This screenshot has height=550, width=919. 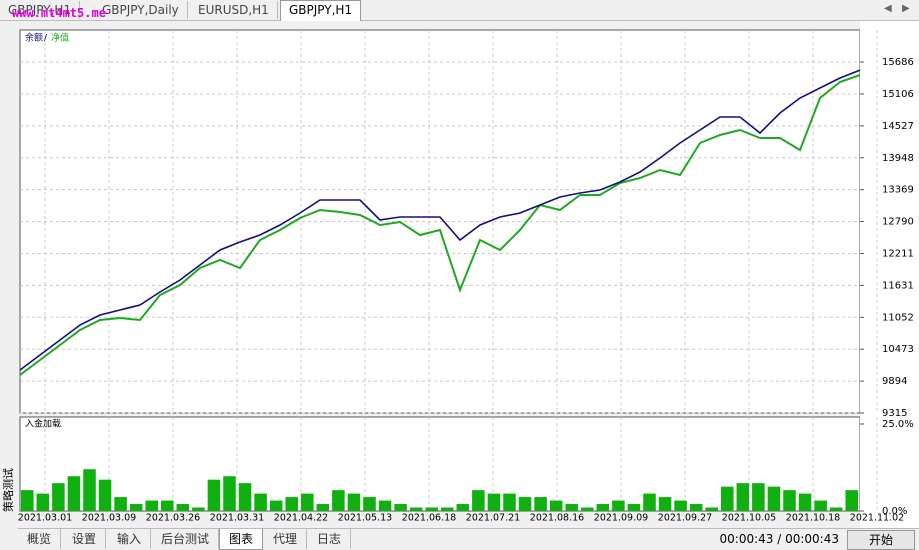 I want to click on y-tick-label: 15106, so click(x=898, y=94).